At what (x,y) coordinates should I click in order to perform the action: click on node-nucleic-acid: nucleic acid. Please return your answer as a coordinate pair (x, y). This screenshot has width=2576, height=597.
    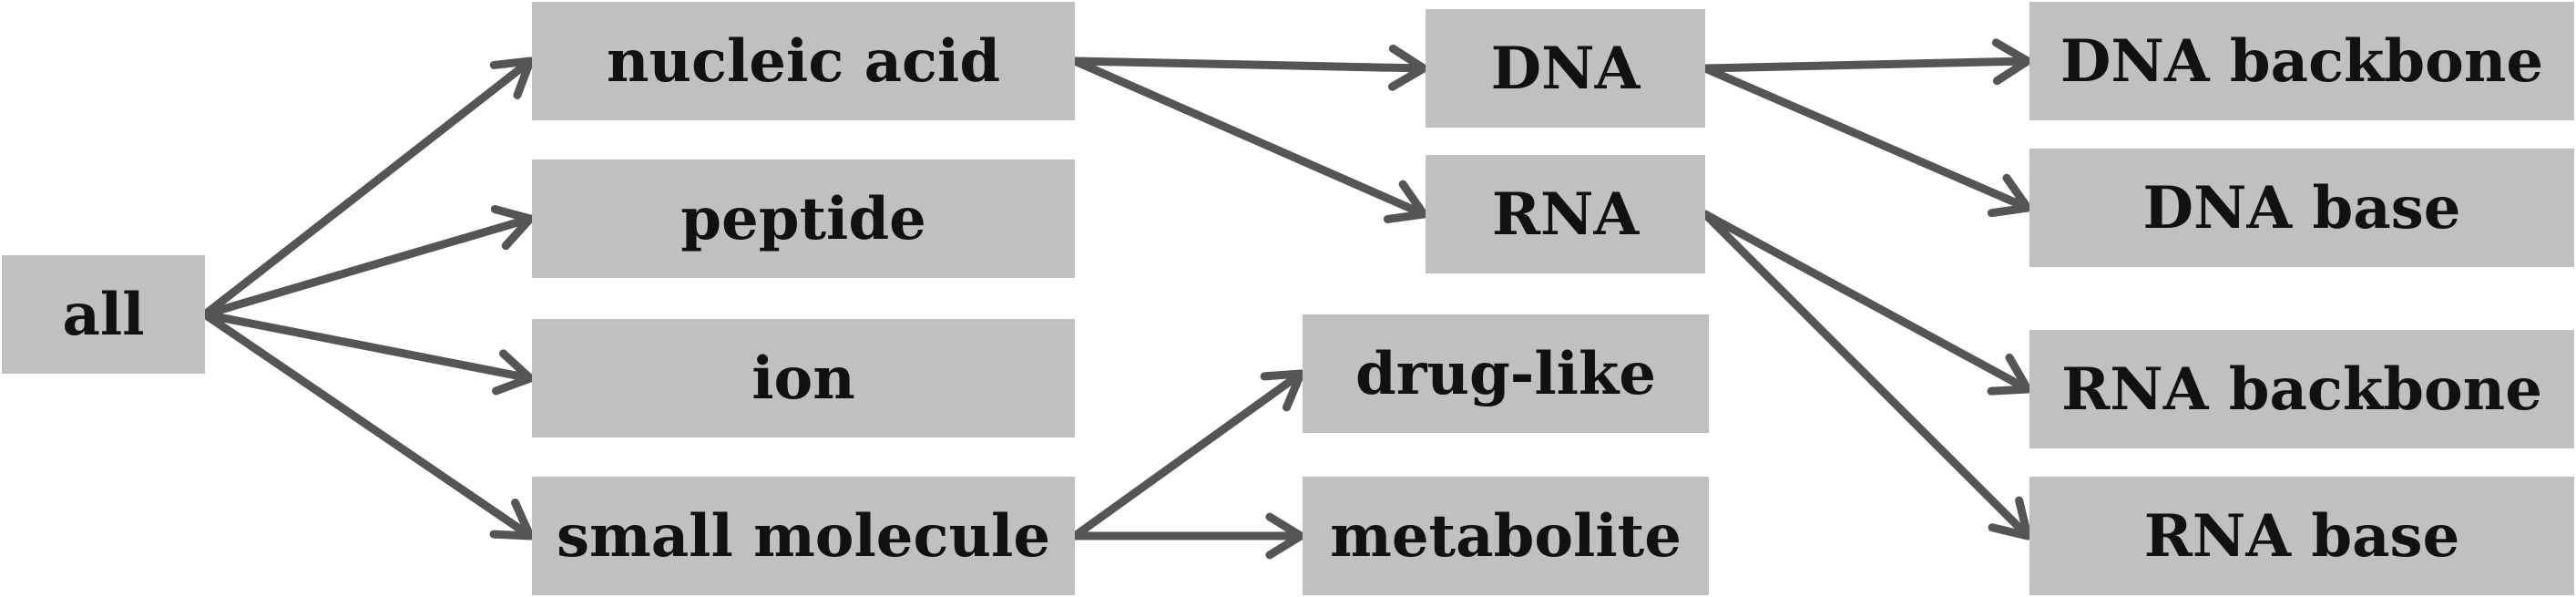
    Looking at the image, I should click on (803, 61).